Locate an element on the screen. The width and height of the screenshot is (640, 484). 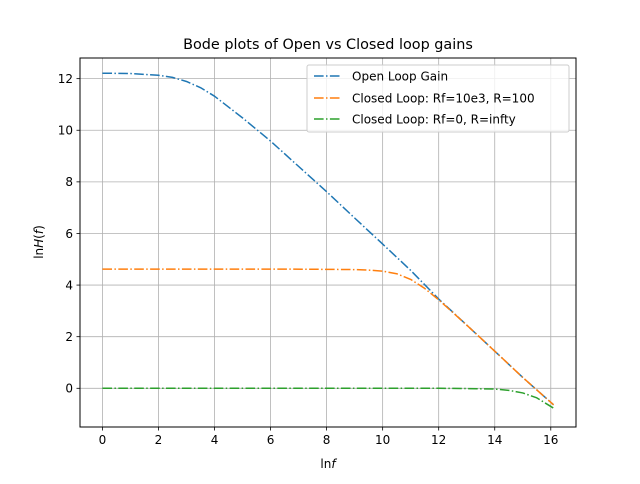
y-tick-label: 6 is located at coordinates (69, 234).